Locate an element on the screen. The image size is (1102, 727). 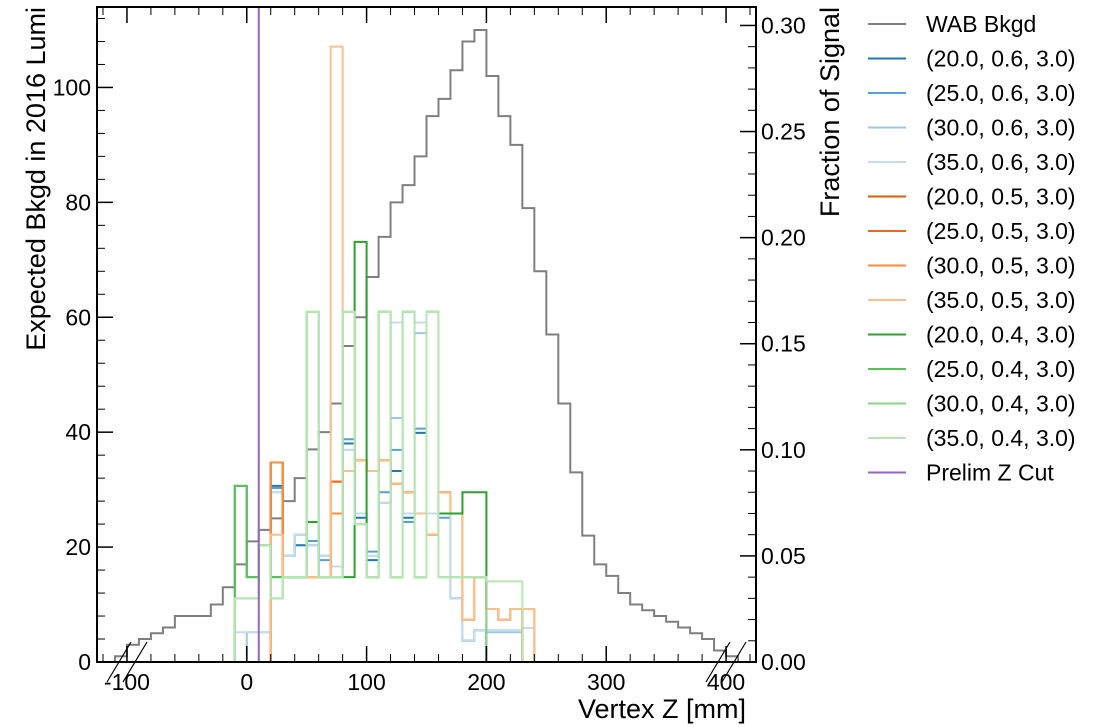
x-axis-label: Vertex Z [mm] is located at coordinates (662, 709).